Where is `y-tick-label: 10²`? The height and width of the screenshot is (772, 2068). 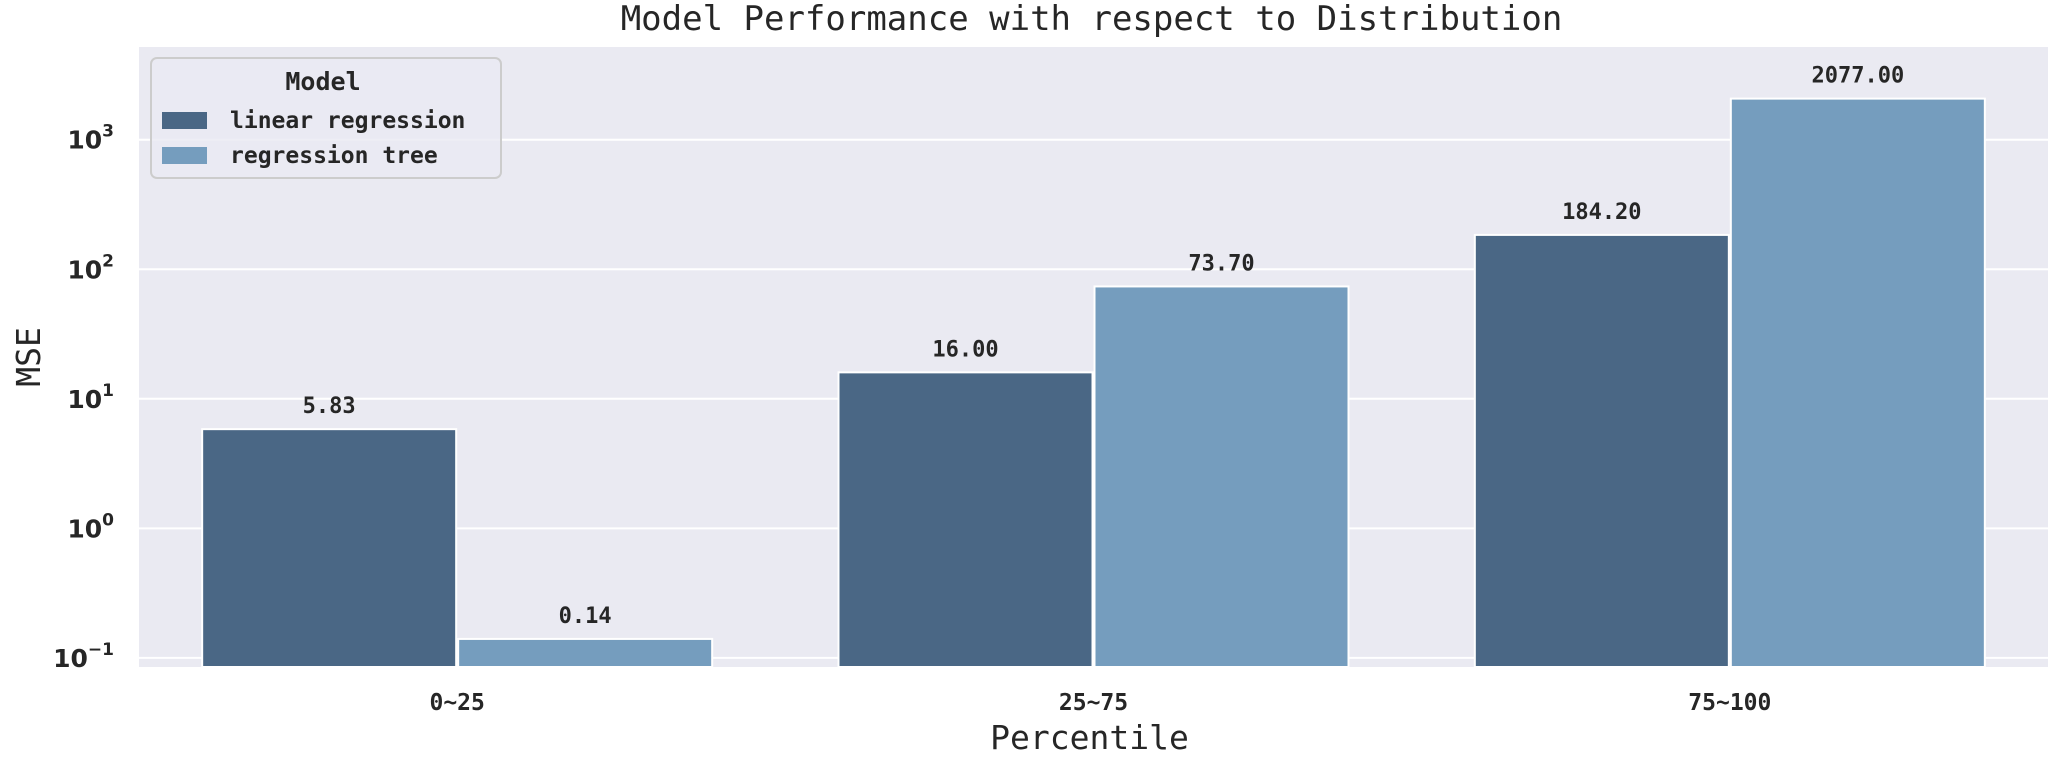 y-tick-label: 10² is located at coordinates (90, 267).